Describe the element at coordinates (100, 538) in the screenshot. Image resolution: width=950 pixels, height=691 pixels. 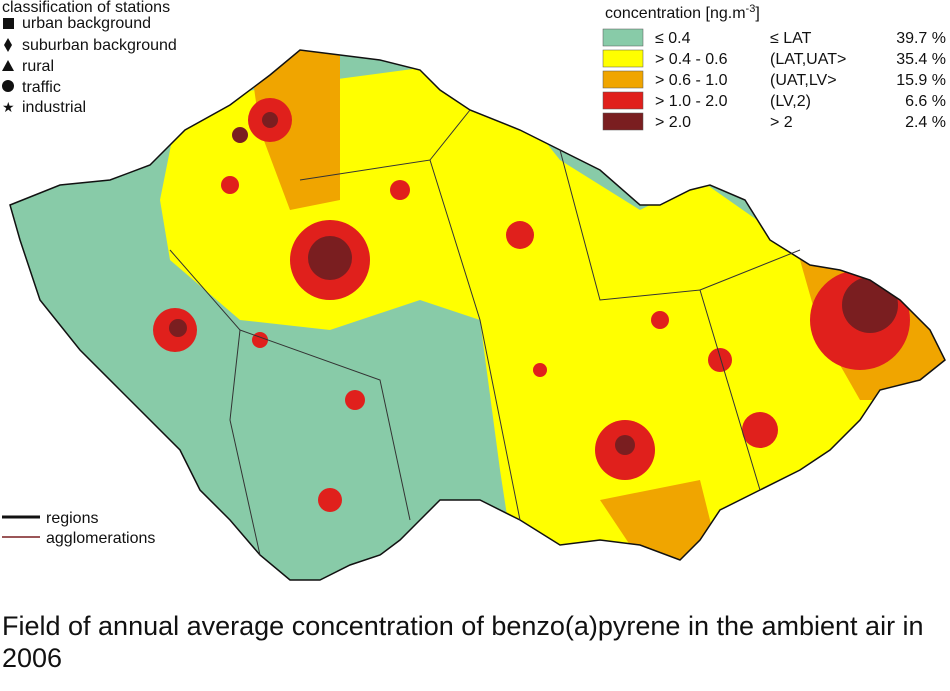
I see `boundary-label: agglomerations` at that location.